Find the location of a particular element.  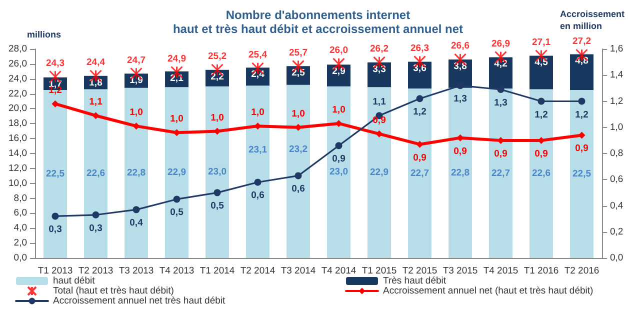

y-tick-label: 24,0 is located at coordinates (17, 78).